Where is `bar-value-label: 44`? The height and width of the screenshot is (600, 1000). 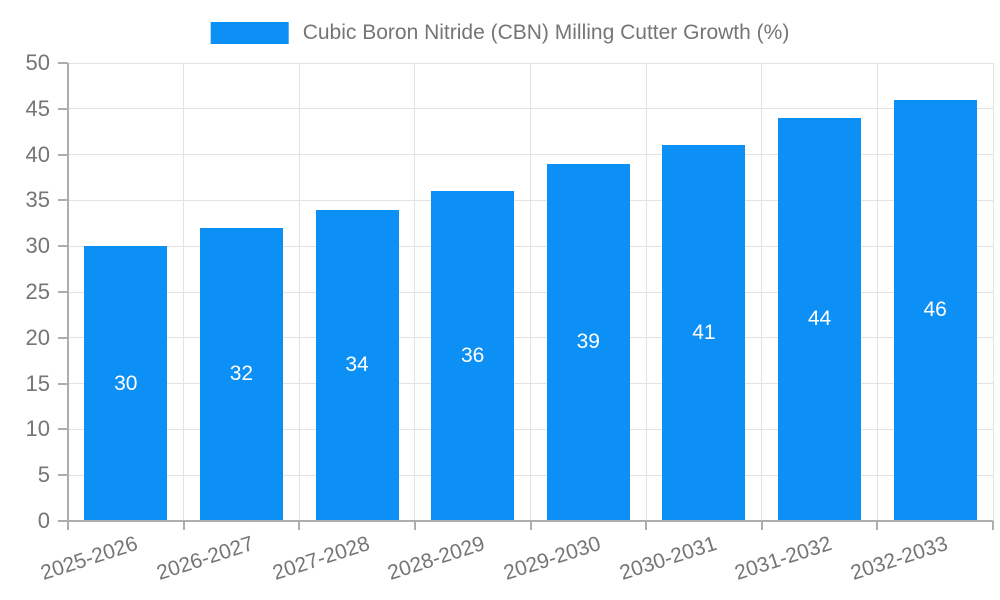 bar-value-label: 44 is located at coordinates (819, 319).